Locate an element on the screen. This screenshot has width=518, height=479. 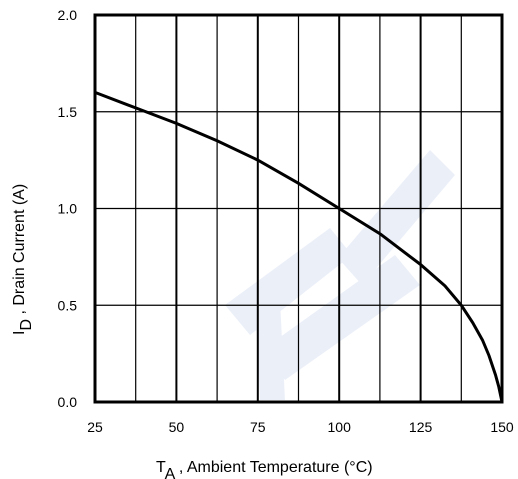
y-axis-label-sub: D is located at coordinates (26, 325).